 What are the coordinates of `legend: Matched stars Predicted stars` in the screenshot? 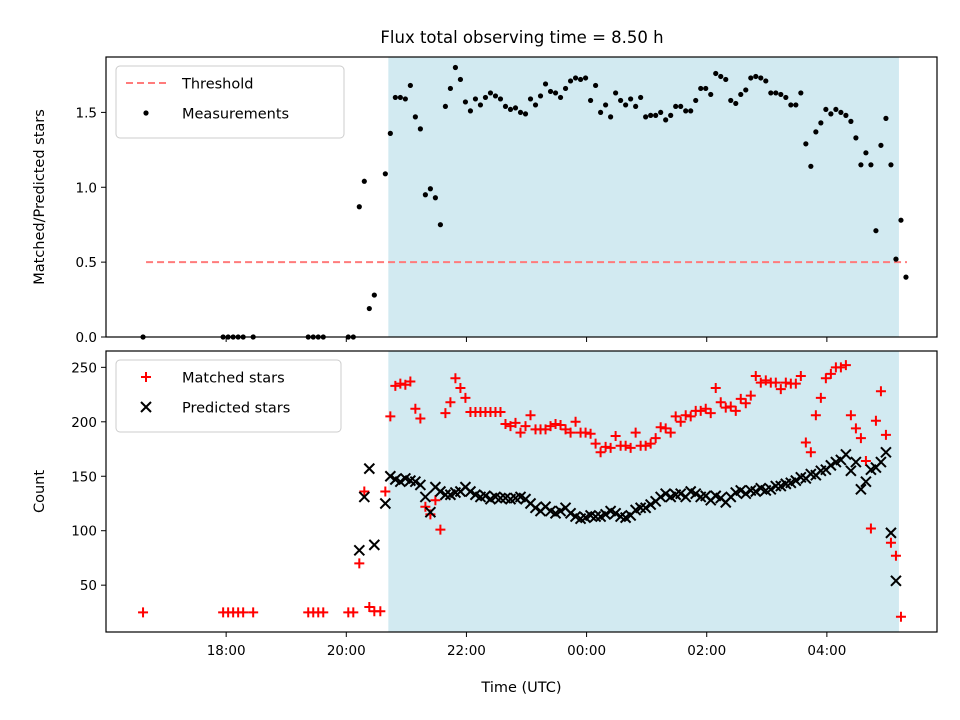 It's located at (228, 396).